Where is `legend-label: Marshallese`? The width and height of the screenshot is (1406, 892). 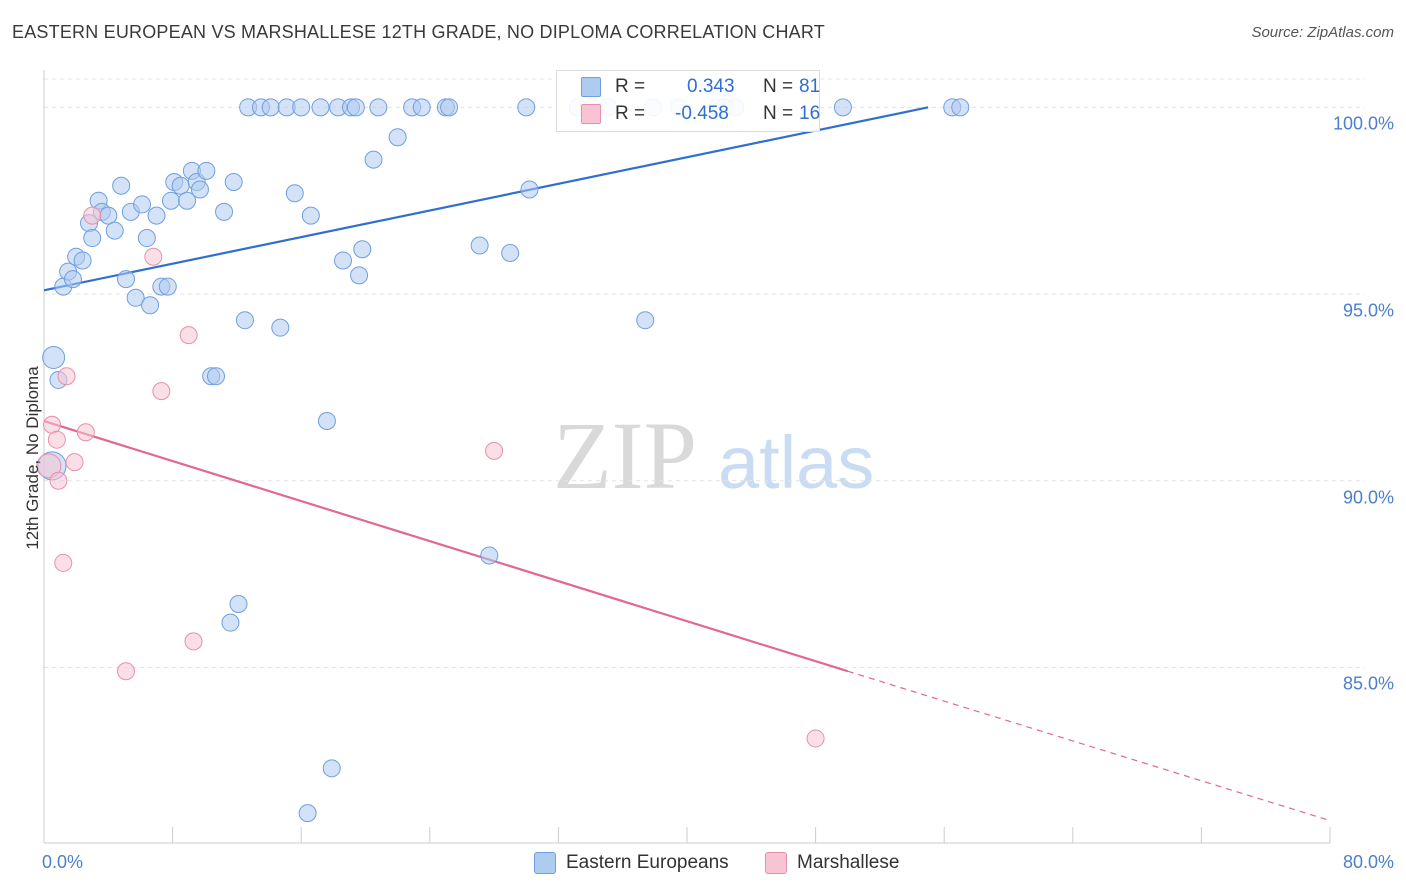
legend-label: Marshallese is located at coordinates (848, 862).